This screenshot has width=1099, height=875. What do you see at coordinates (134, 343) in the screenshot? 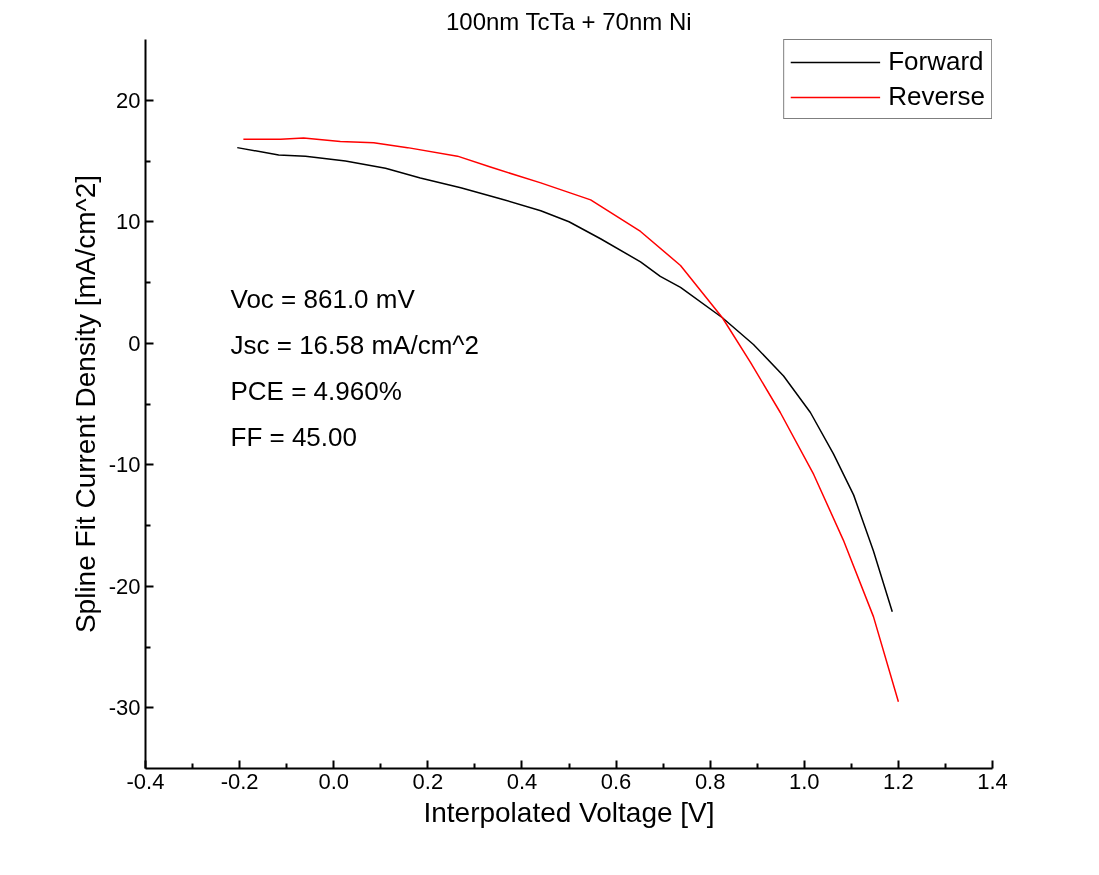
I see `y-tick-label: 0` at bounding box center [134, 343].